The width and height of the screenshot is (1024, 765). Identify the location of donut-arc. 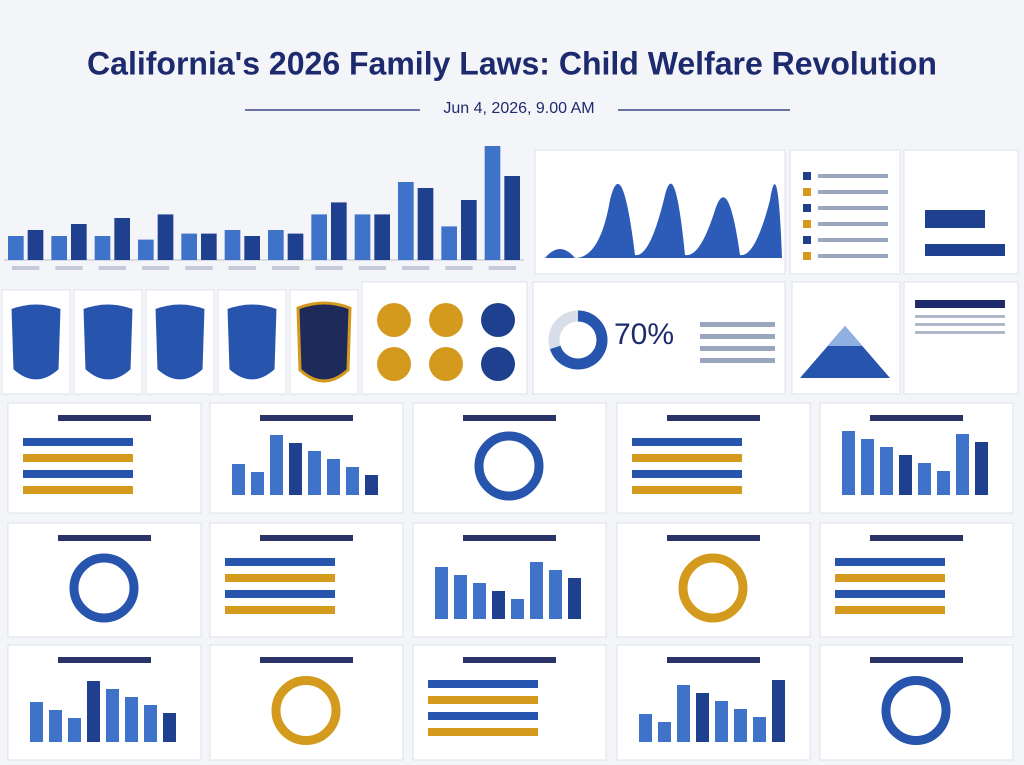
(578, 340).